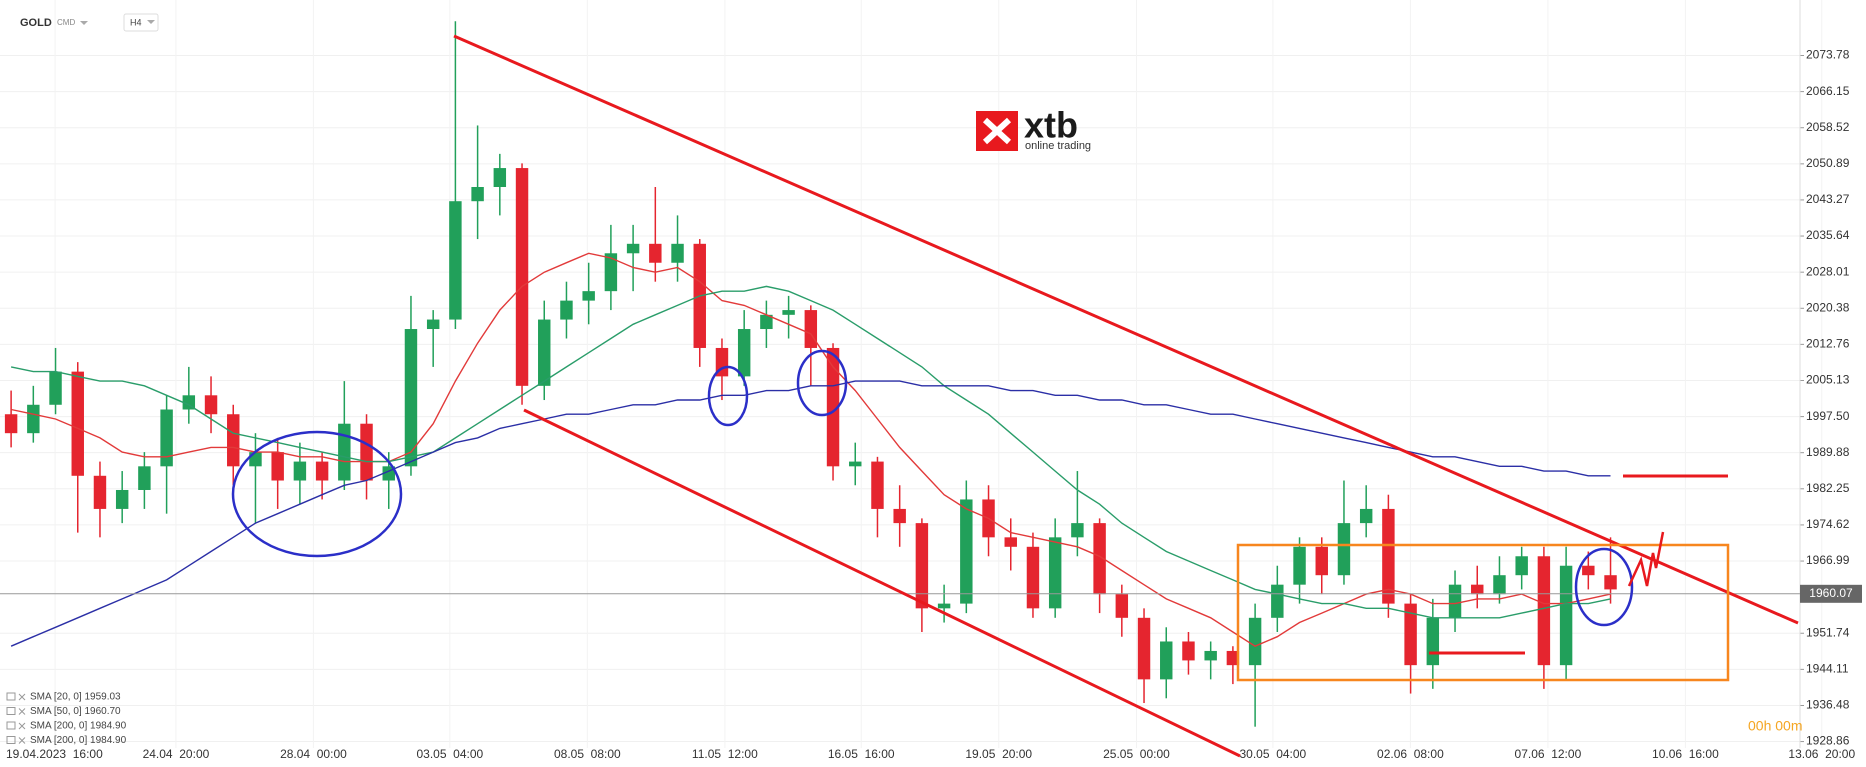  I want to click on y-tick-label: 1951.74, so click(1828, 632).